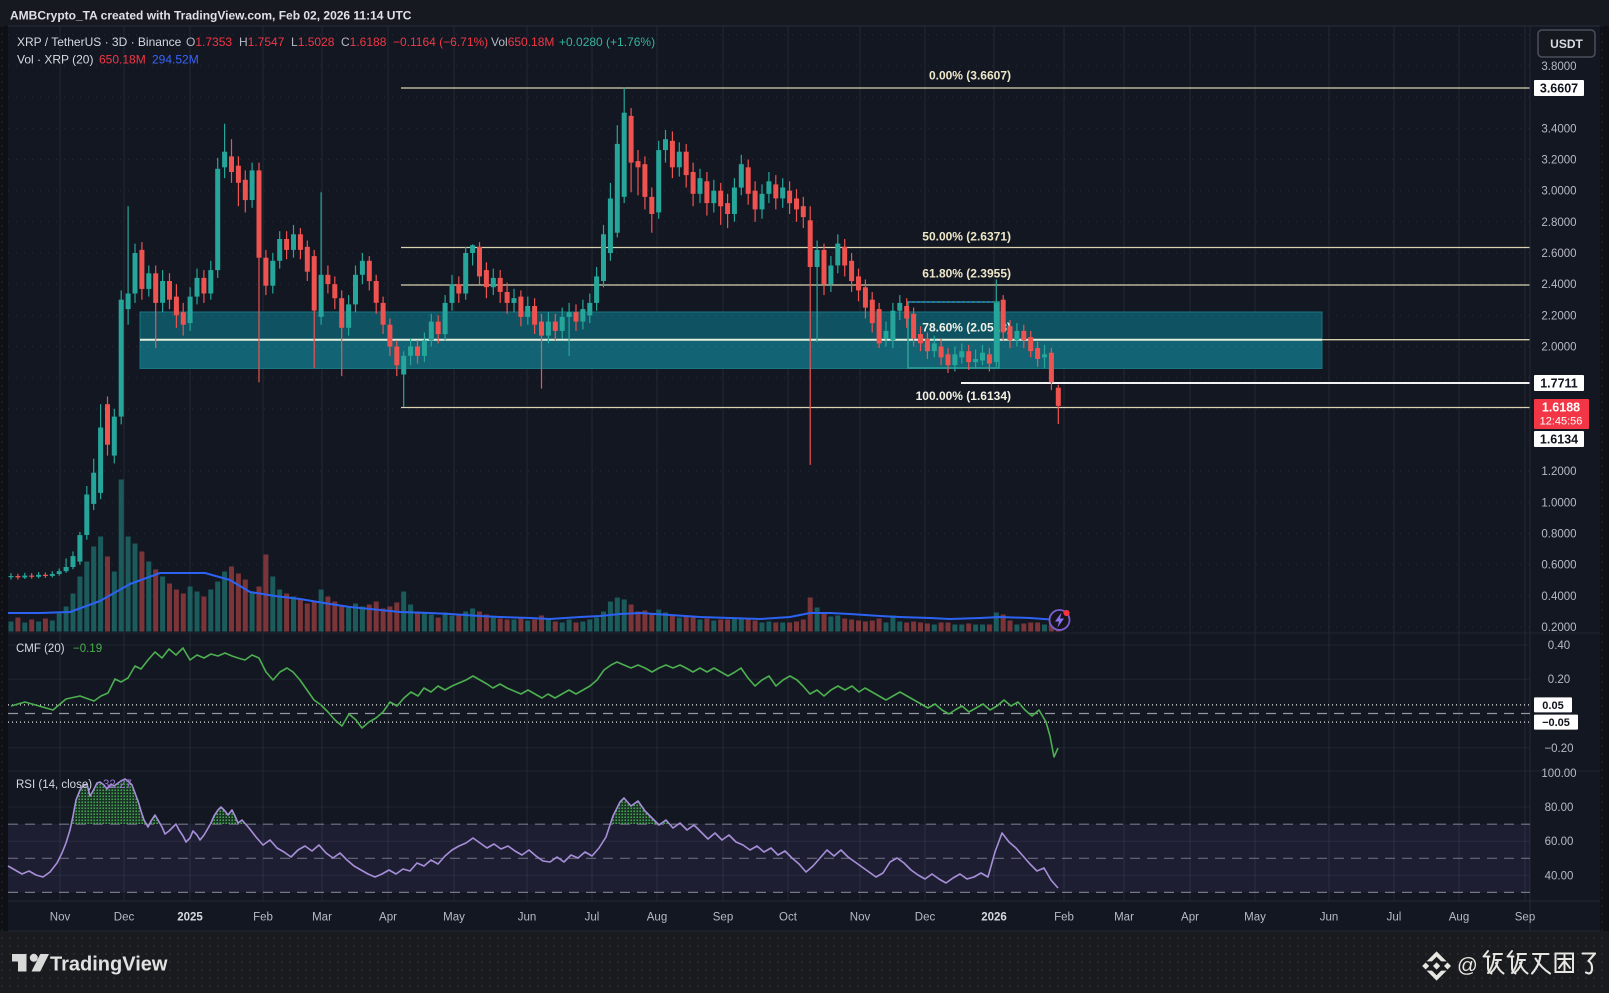 The width and height of the screenshot is (1609, 993). Describe the element at coordinates (966, 328) in the screenshot. I see `svg-text: 78.60% (2.0513)` at that location.